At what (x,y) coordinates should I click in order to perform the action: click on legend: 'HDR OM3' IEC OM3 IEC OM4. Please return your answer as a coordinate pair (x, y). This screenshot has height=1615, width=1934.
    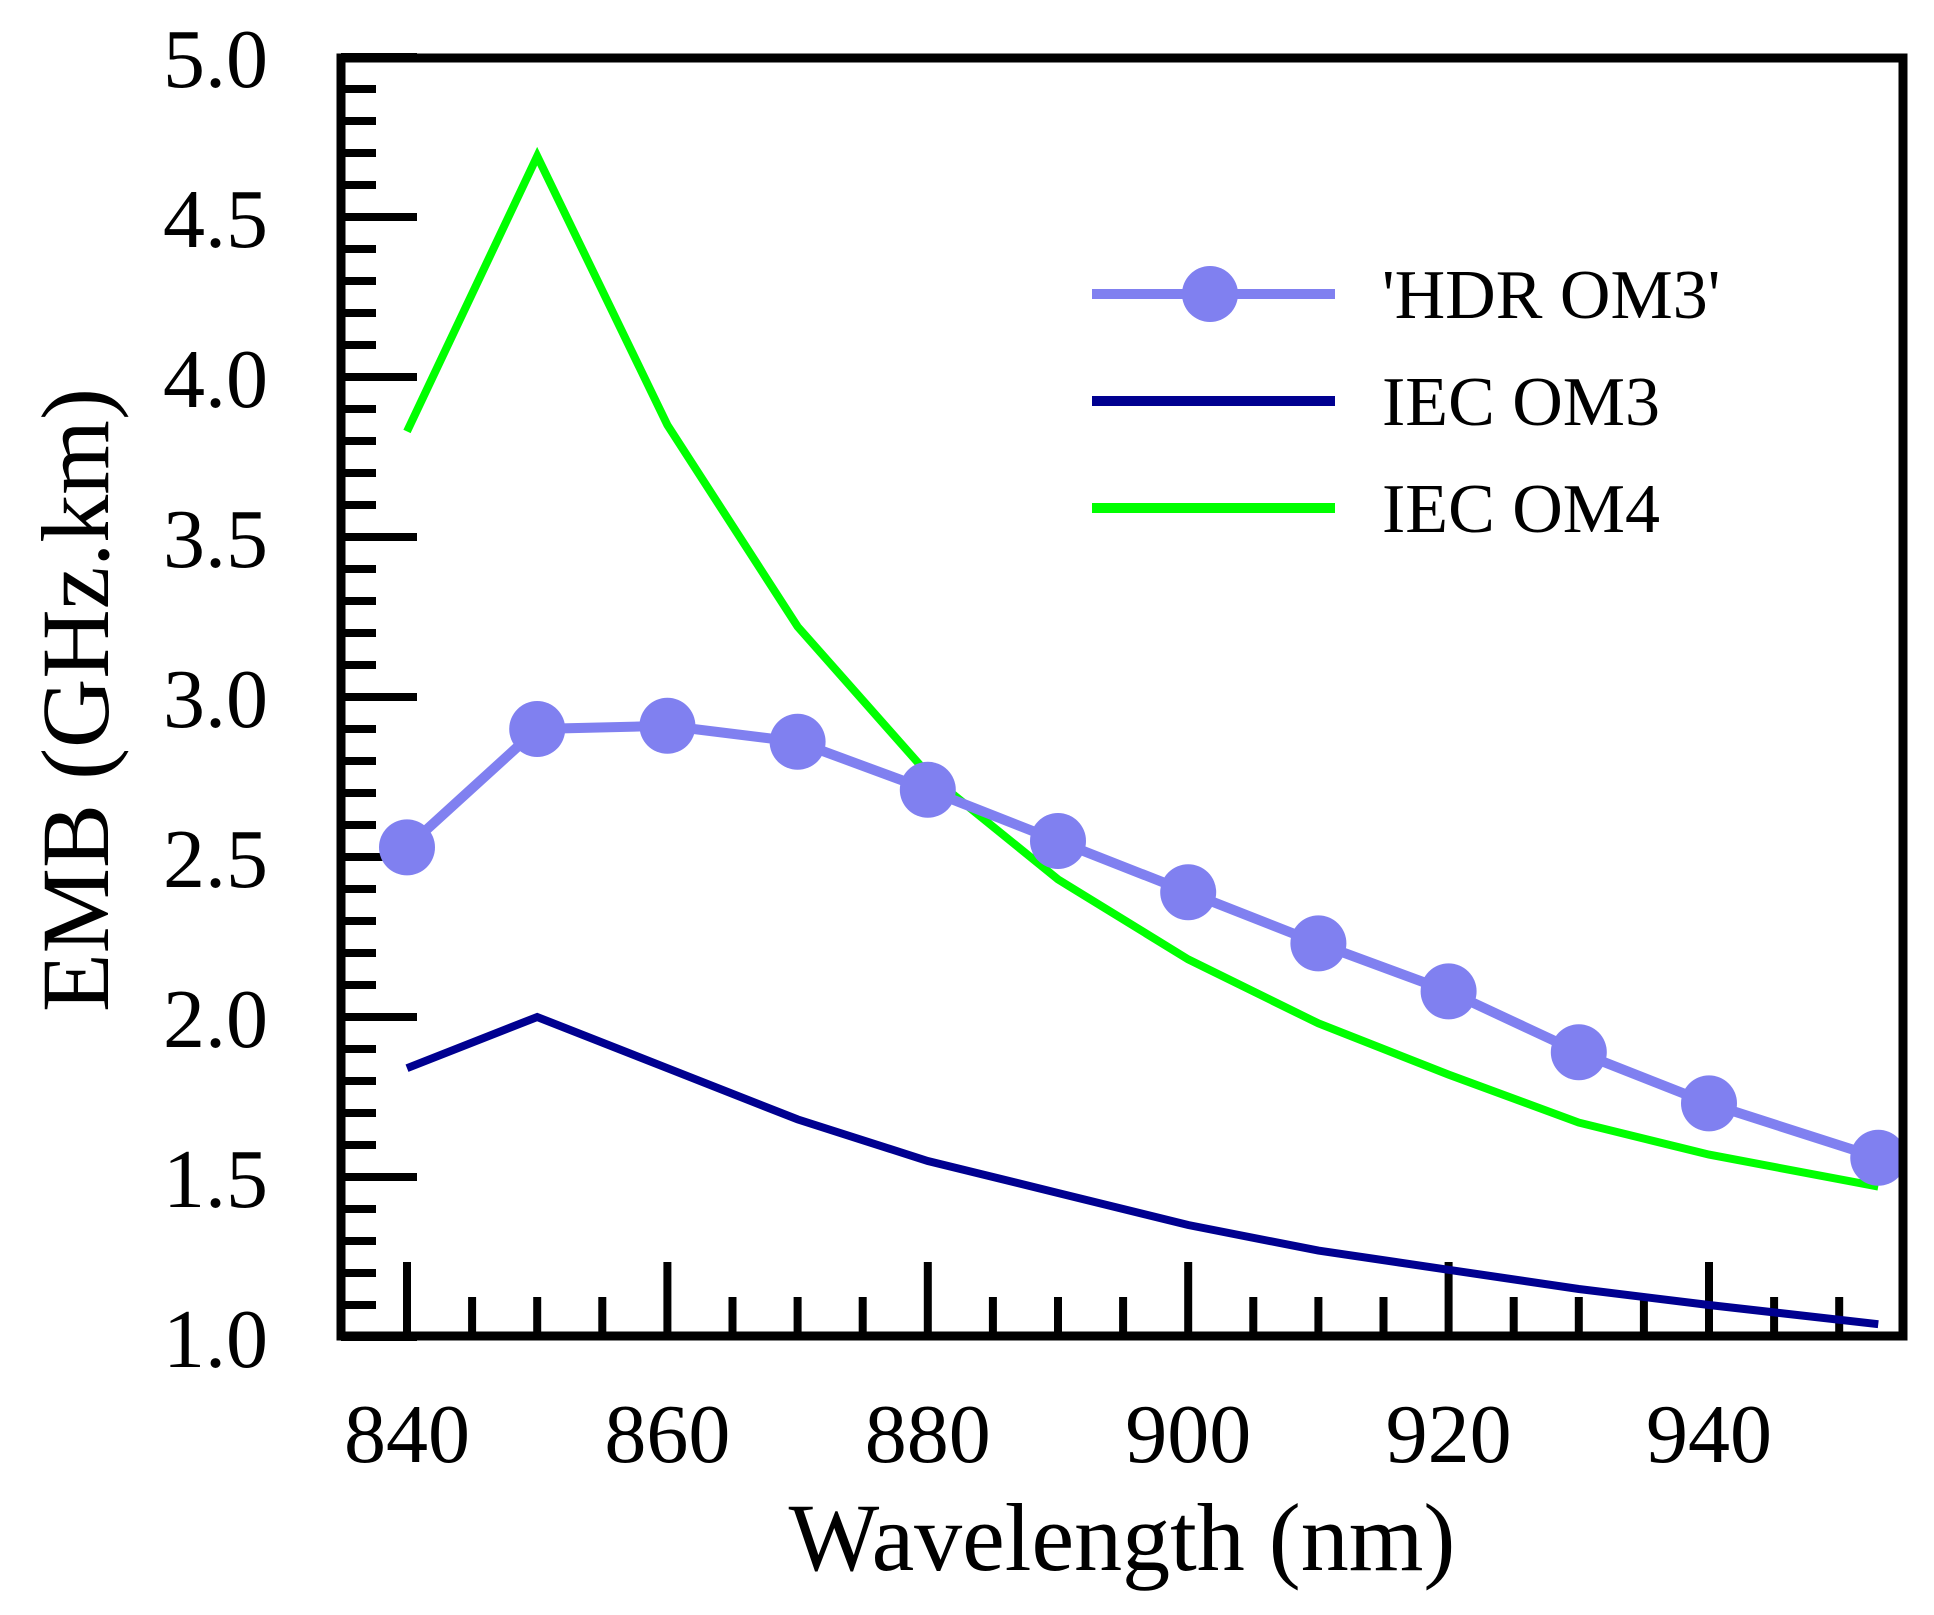
    Looking at the image, I should click on (1406, 402).